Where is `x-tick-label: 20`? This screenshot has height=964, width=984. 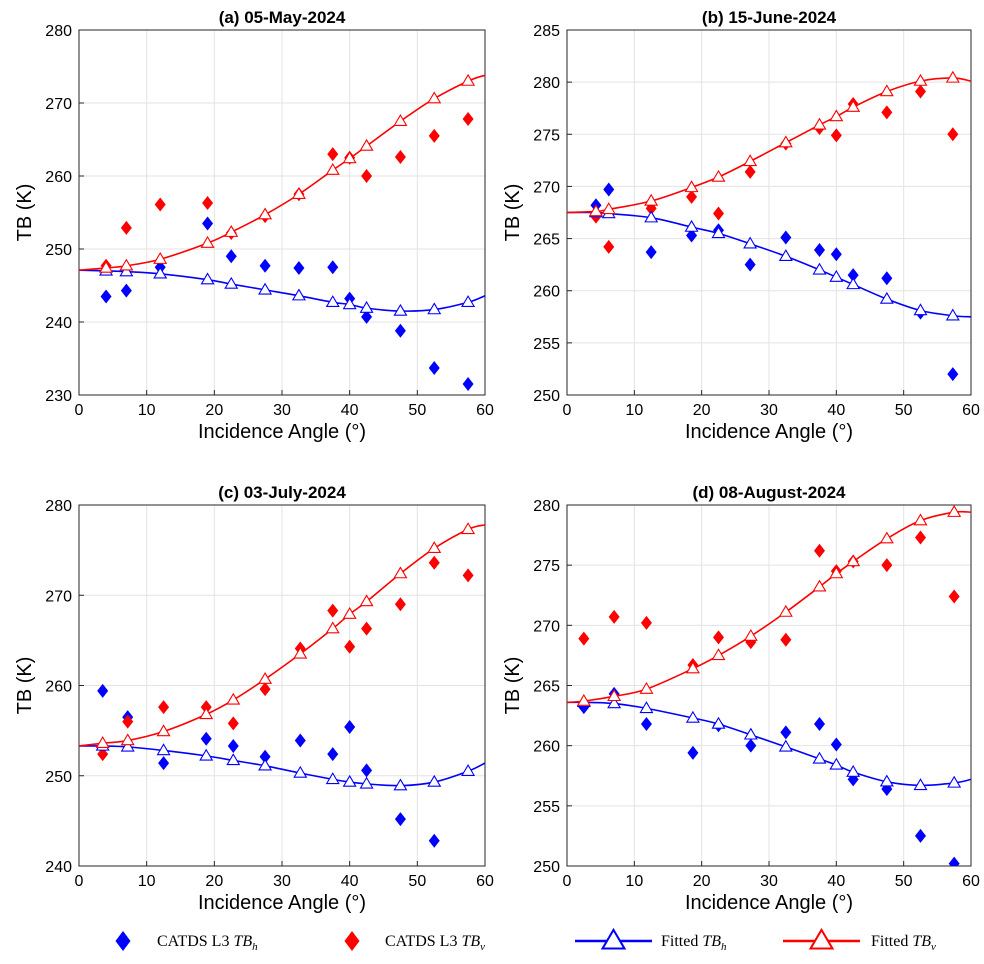 x-tick-label: 20 is located at coordinates (214, 881).